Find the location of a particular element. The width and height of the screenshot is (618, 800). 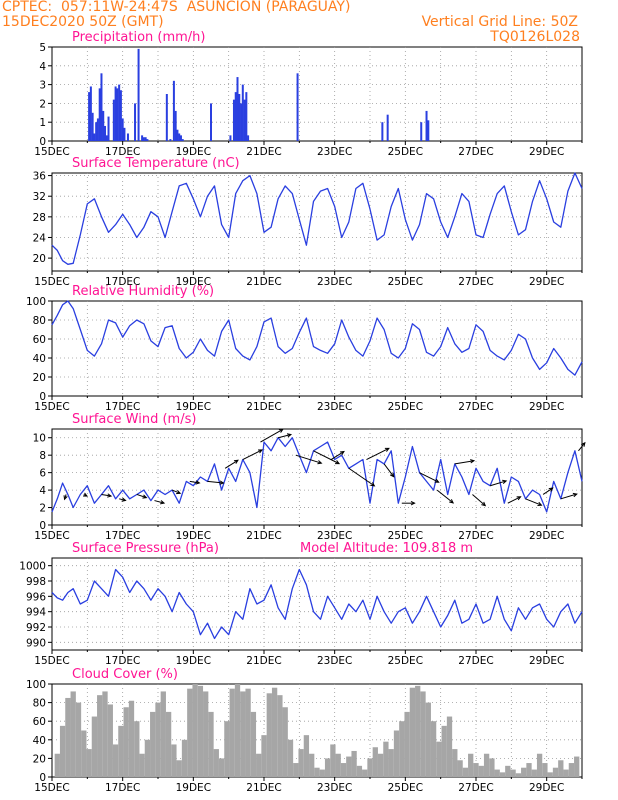

y-tick-label: 28 is located at coordinates (39, 218).